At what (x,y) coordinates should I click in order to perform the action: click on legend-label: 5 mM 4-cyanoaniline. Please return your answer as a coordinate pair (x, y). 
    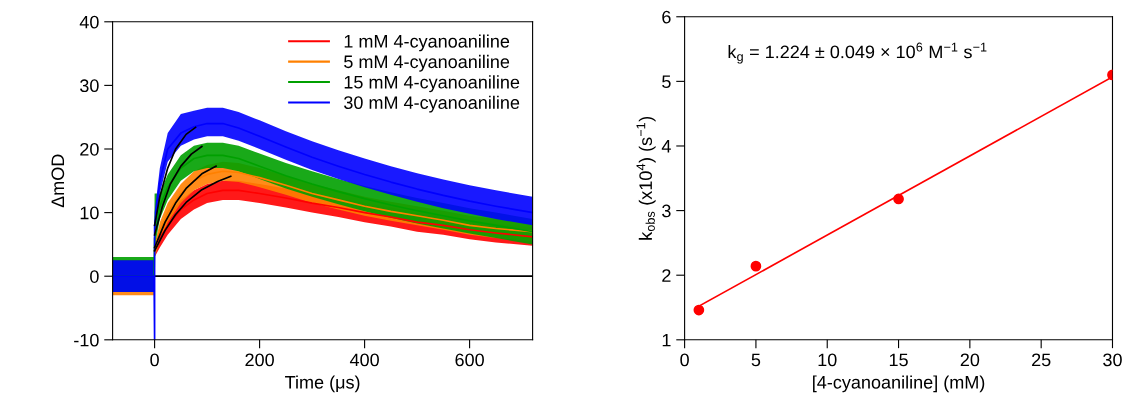
    Looking at the image, I should click on (427, 63).